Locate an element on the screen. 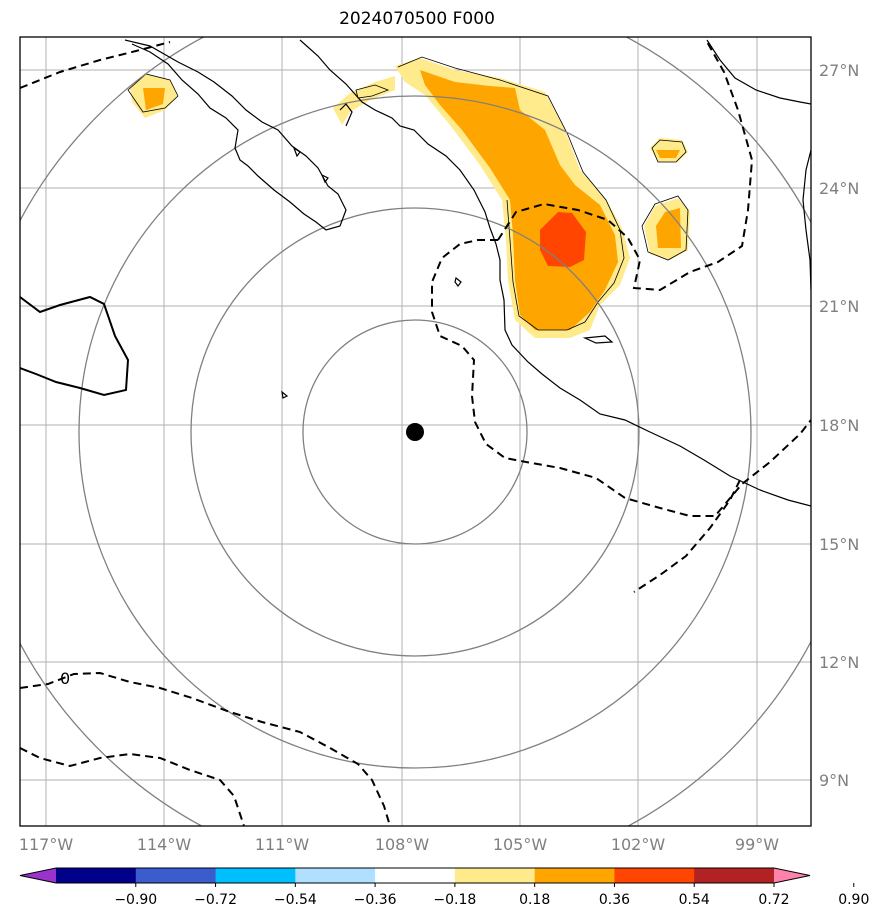 The image size is (881, 924). colorbar-tick-label: 0.90 is located at coordinates (853, 900).